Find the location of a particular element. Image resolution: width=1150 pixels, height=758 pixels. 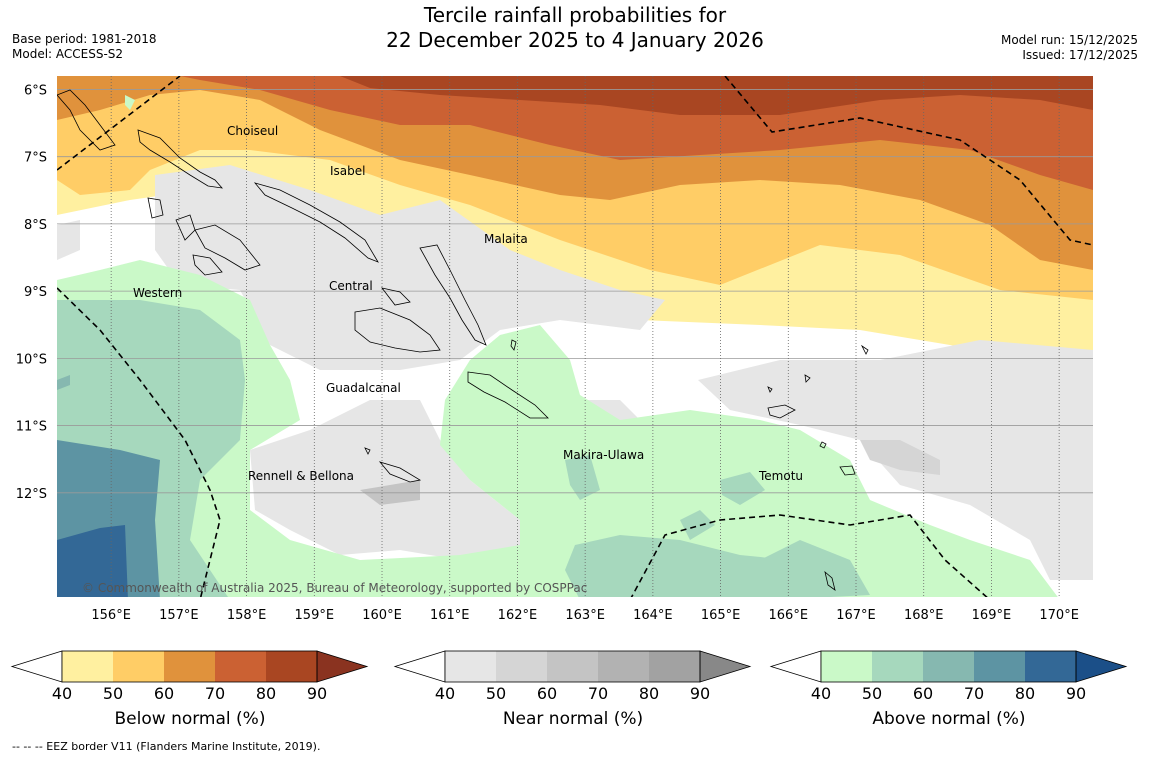

run-info: Model run: 15/12/2025 Issued: 17/12/2025 is located at coordinates (1069, 48).